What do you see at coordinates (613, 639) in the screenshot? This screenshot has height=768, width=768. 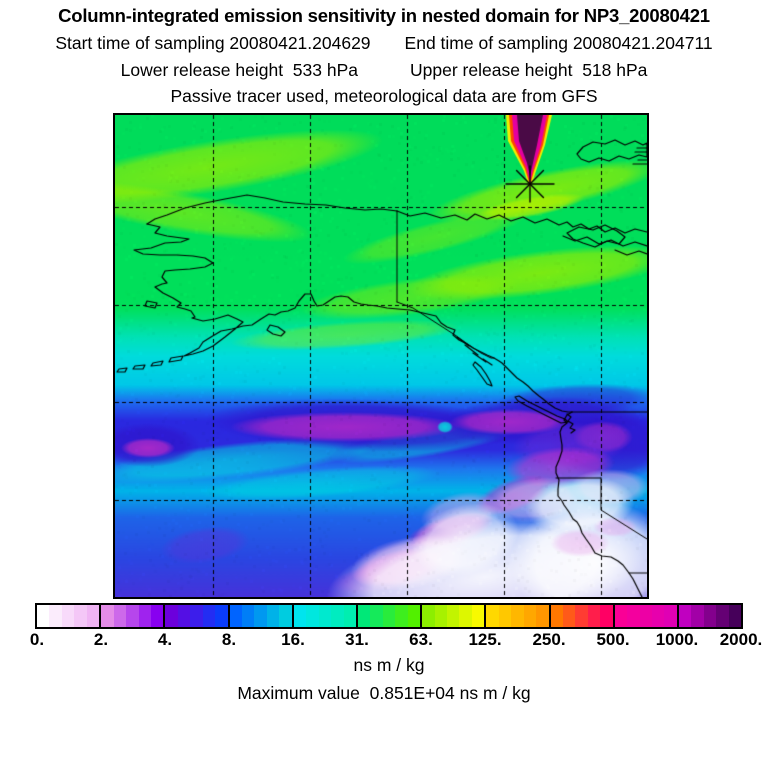 I see `colorbar-tick-label: 500.` at bounding box center [613, 639].